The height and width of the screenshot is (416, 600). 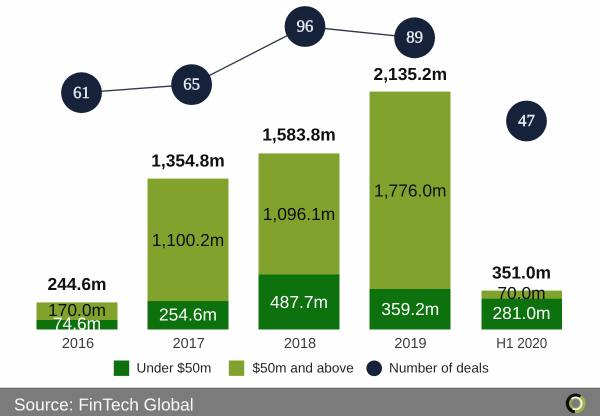 I want to click on svg-text: 1,100.2m, so click(x=188, y=240).